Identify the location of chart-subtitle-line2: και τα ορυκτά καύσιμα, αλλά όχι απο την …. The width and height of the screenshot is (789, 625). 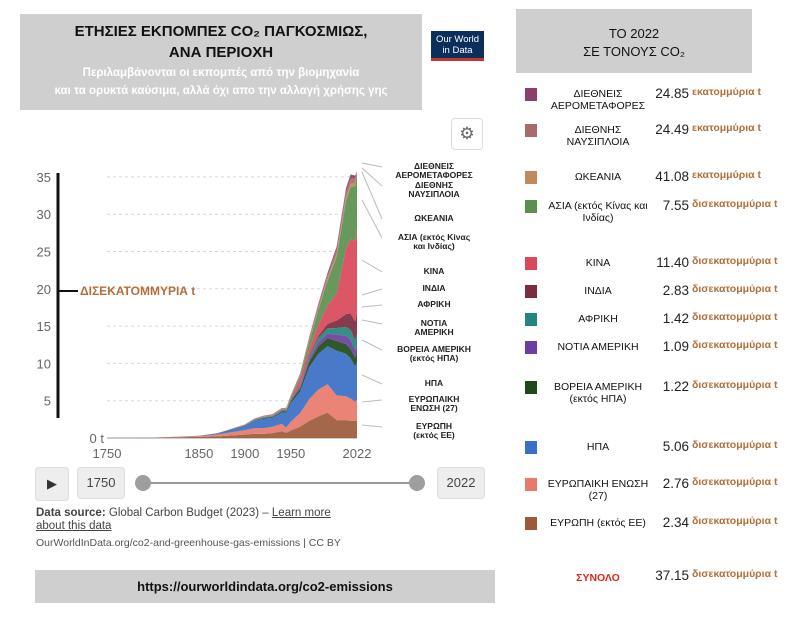
(221, 91).